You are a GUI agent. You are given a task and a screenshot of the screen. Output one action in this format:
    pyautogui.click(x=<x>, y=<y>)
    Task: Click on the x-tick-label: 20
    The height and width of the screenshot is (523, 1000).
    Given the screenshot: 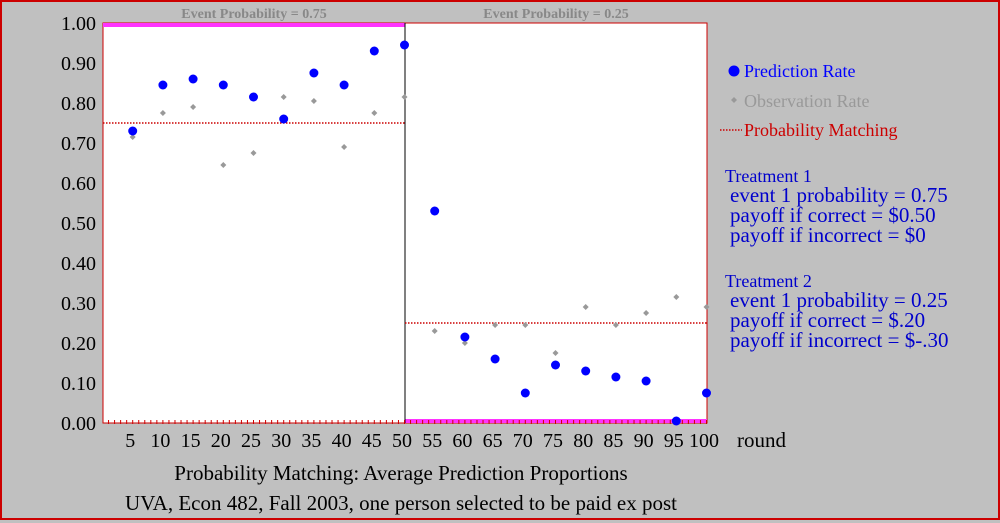 What is the action you would take?
    pyautogui.click(x=221, y=441)
    